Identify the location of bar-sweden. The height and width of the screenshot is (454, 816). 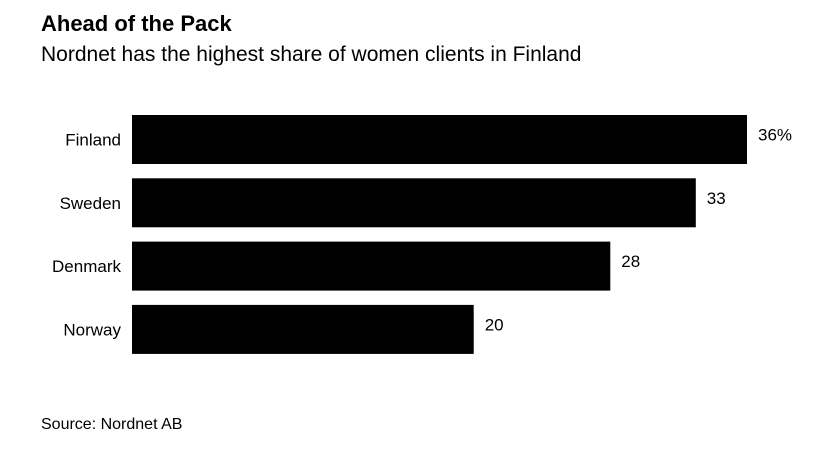
(414, 203).